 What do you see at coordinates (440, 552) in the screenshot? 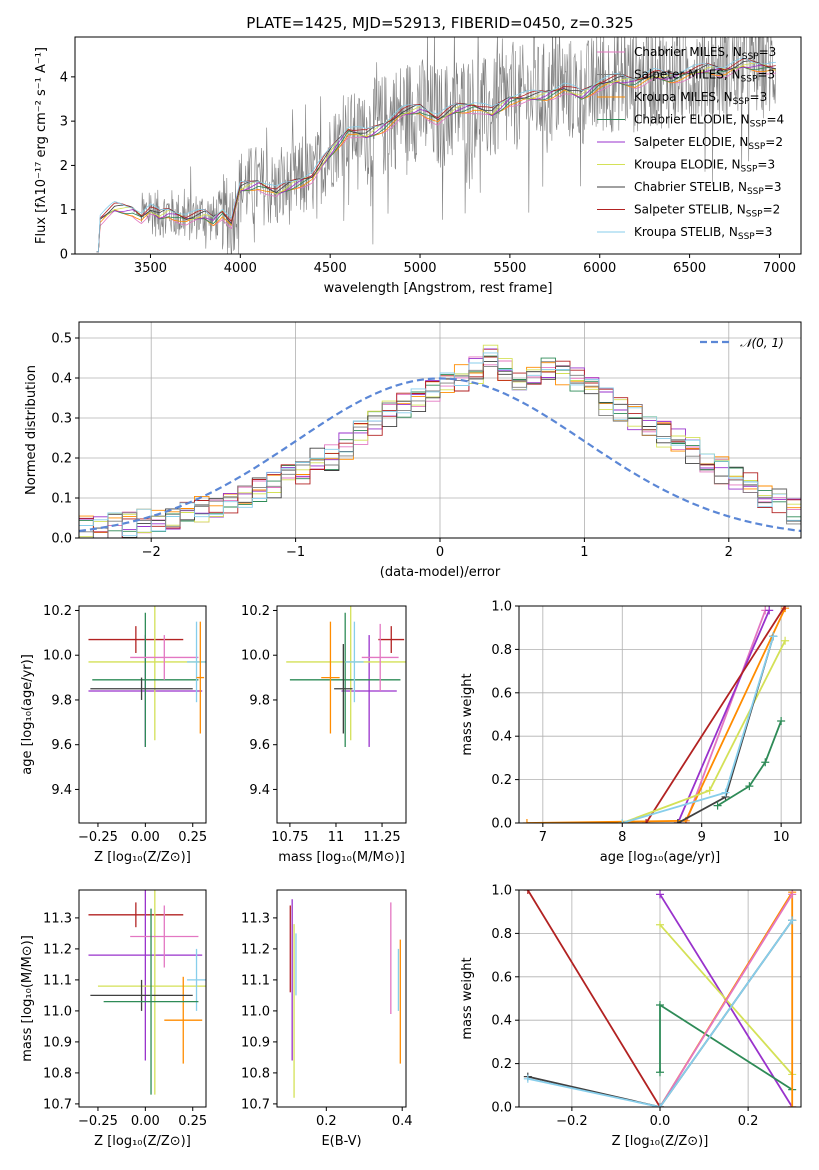
I see `x-tick-label: 0` at bounding box center [440, 552].